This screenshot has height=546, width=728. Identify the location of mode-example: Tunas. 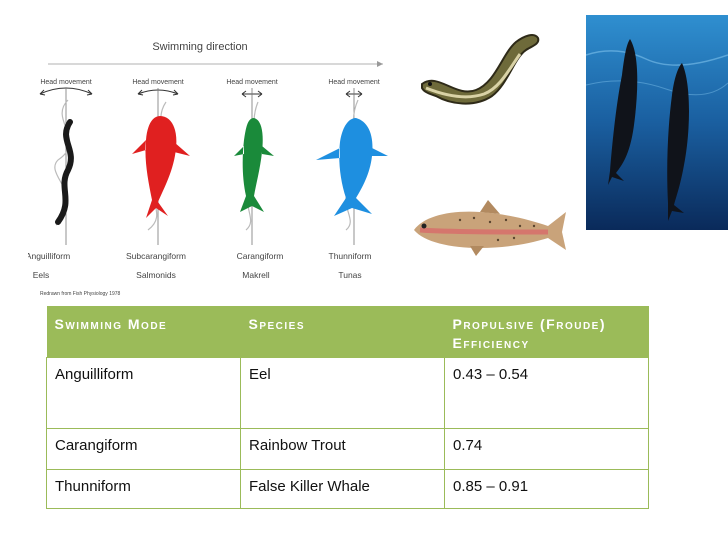
(349, 275).